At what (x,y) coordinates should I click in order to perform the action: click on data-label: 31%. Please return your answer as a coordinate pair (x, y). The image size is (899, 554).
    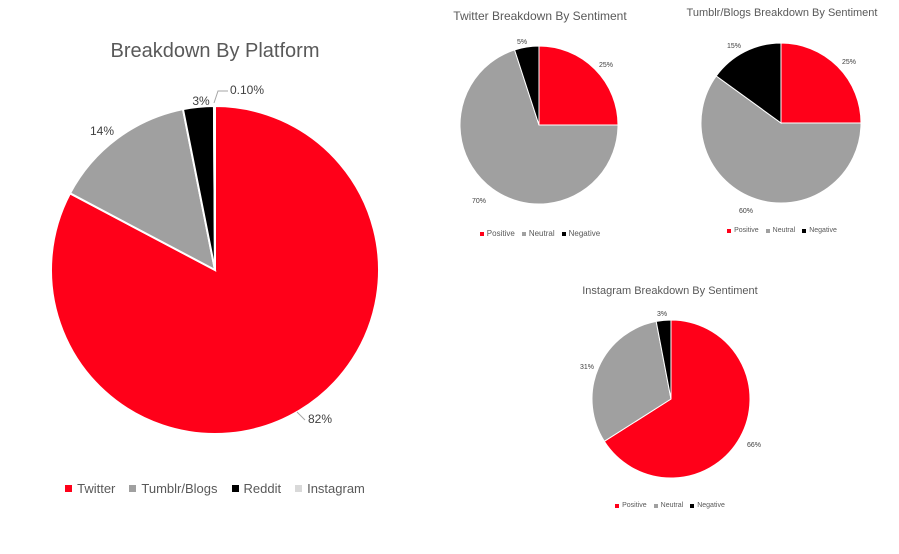
    Looking at the image, I should click on (587, 367).